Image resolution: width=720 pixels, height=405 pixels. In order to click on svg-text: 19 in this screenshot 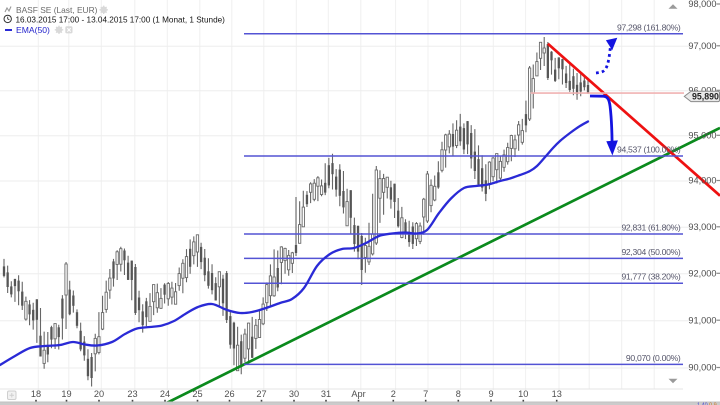, I will do `click(66, 394)`.